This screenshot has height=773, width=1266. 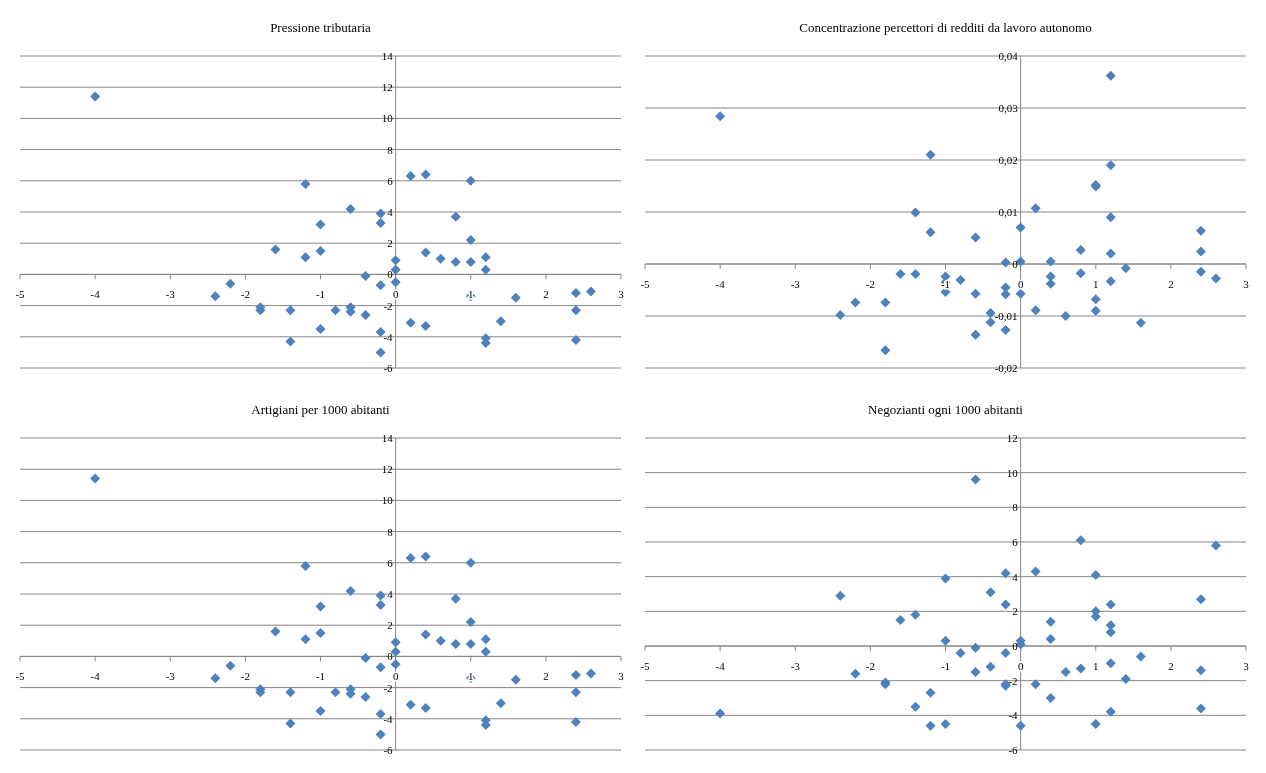 I want to click on y-tick-label: -0,01, so click(x=1006, y=316).